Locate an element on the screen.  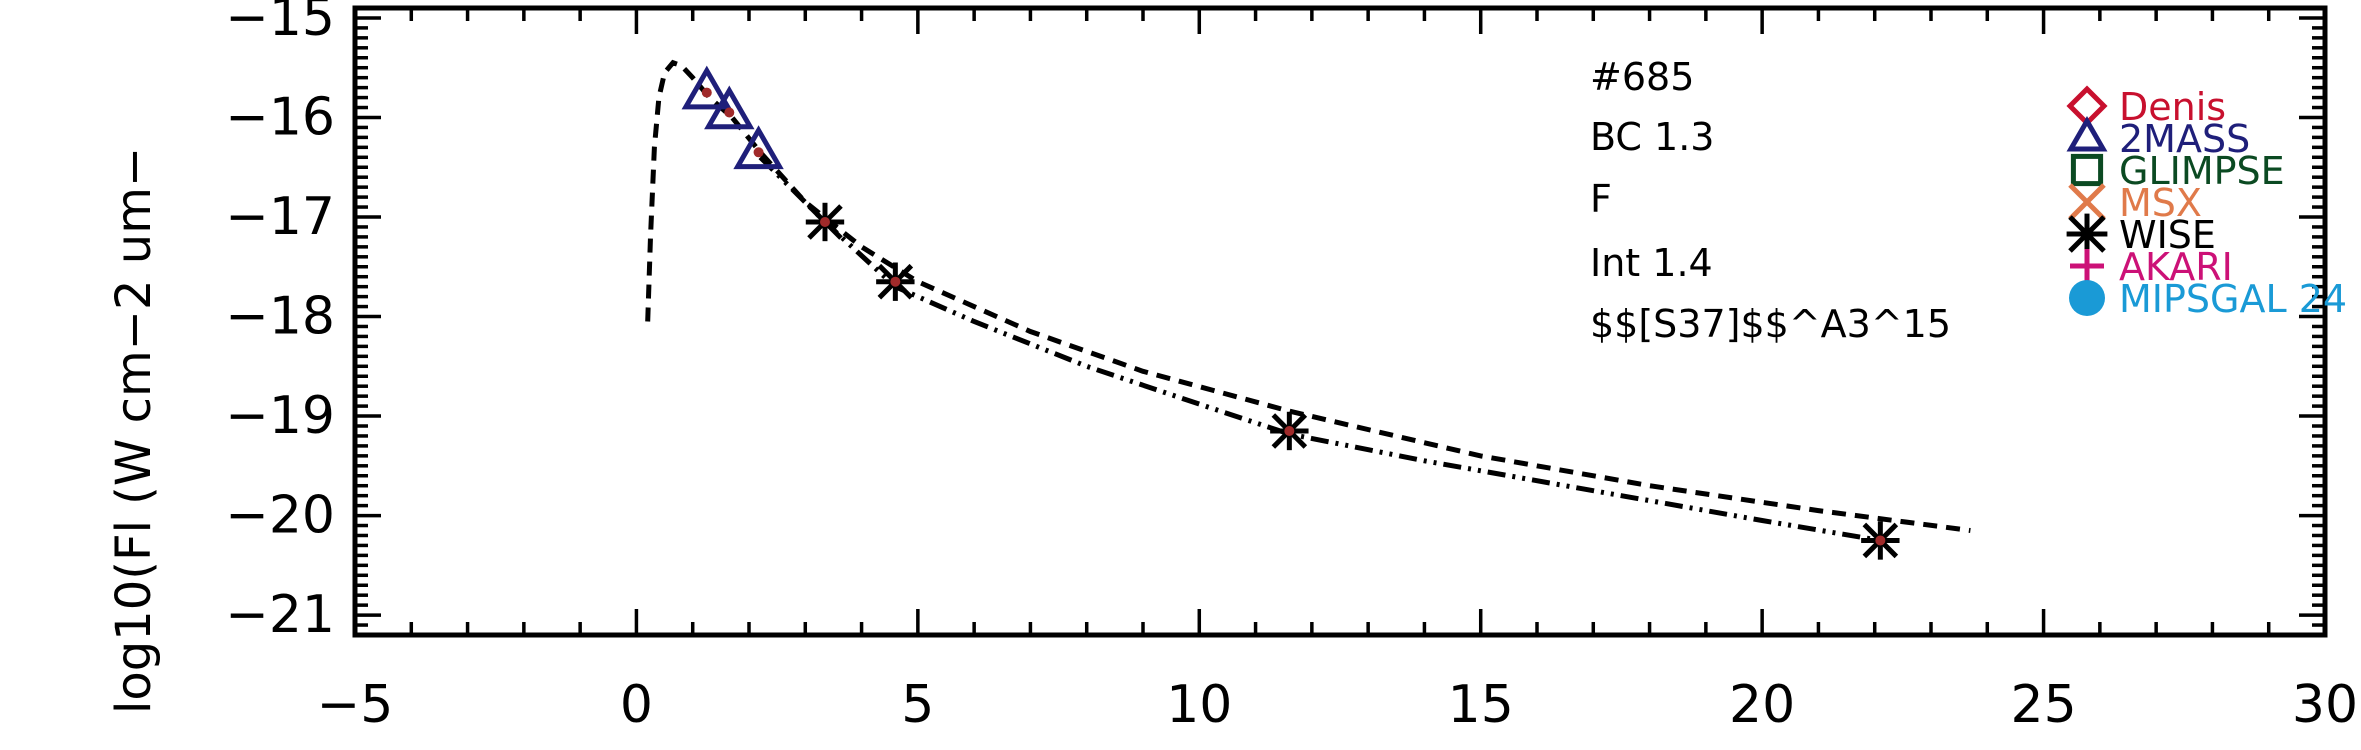
annotation-bc: BC 1.3 is located at coordinates (1652, 137).